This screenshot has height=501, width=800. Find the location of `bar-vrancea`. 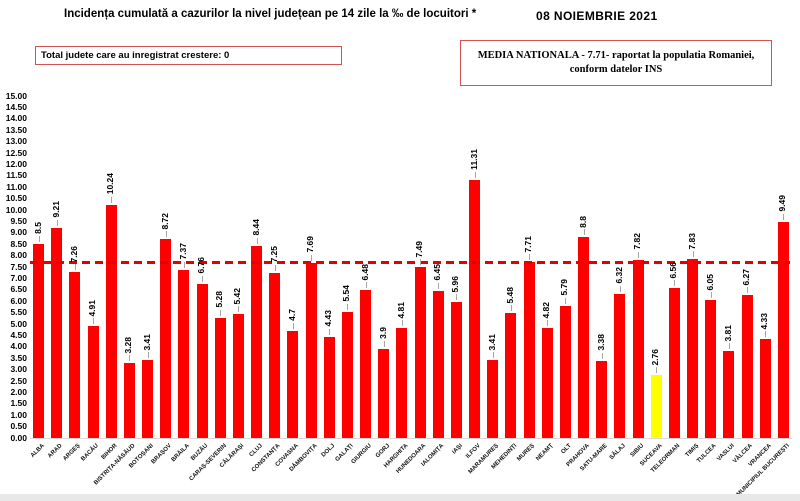

bar-vrancea is located at coordinates (765, 388).